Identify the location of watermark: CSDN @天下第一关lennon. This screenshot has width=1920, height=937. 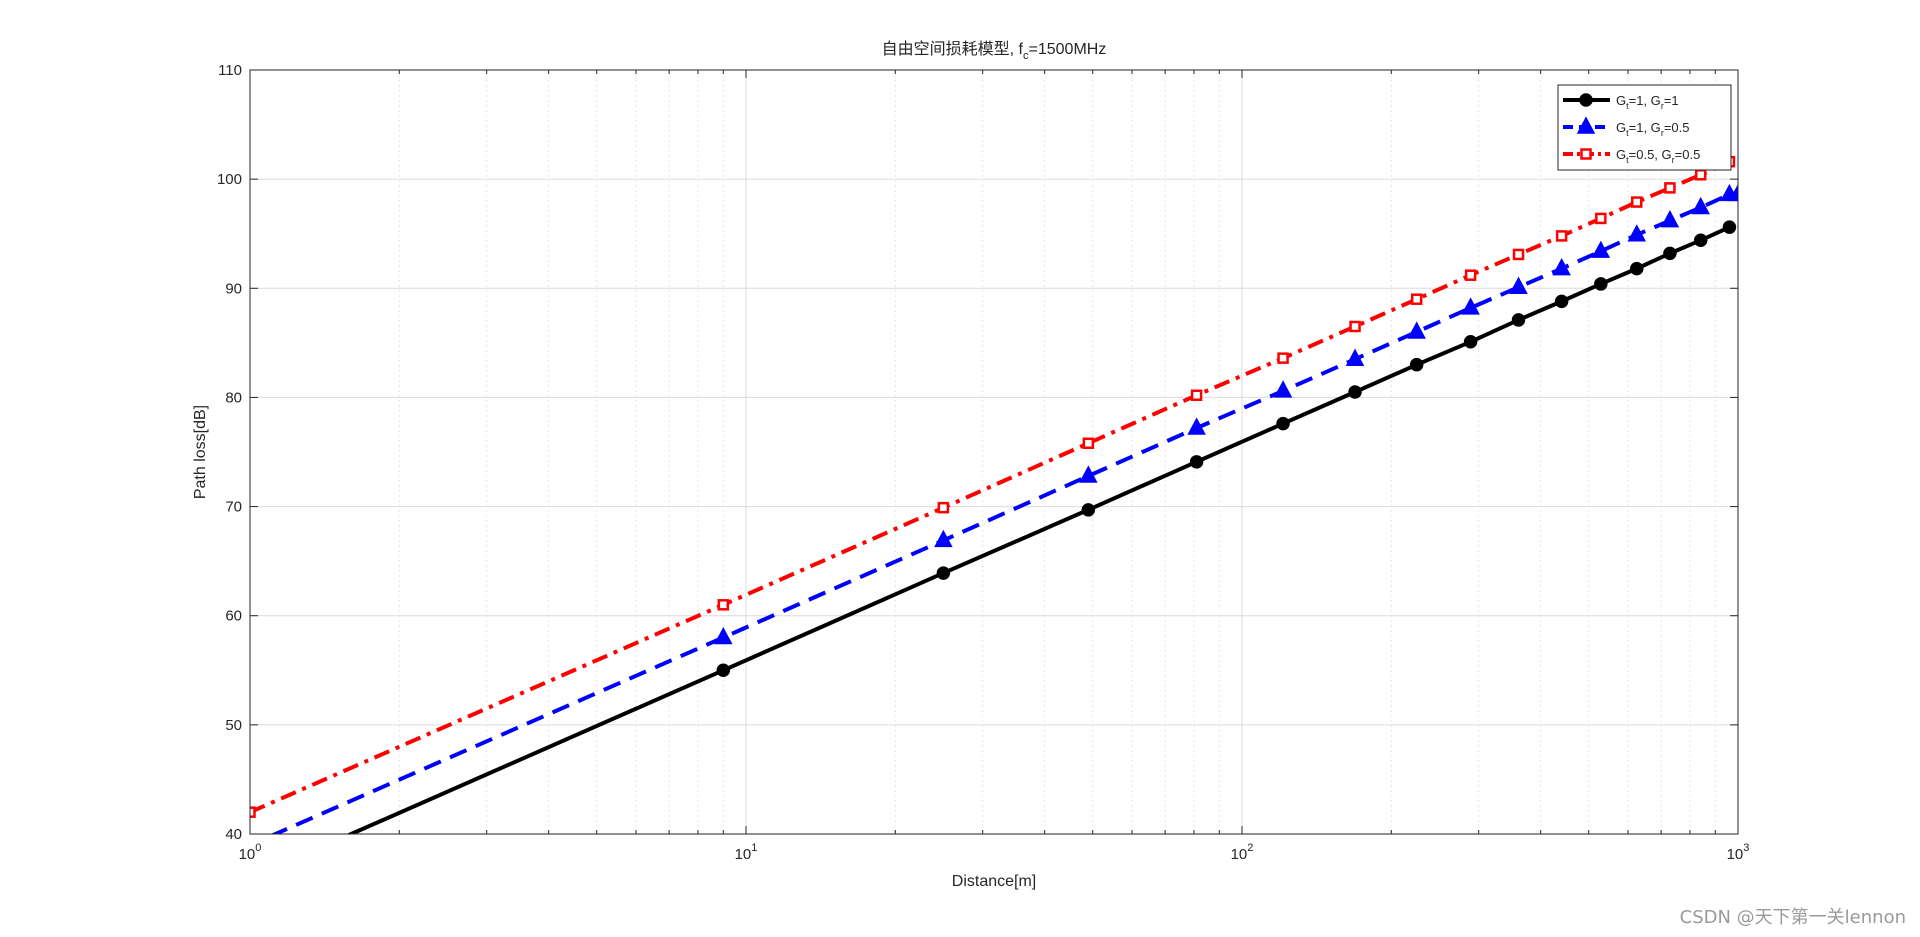
(1792, 917).